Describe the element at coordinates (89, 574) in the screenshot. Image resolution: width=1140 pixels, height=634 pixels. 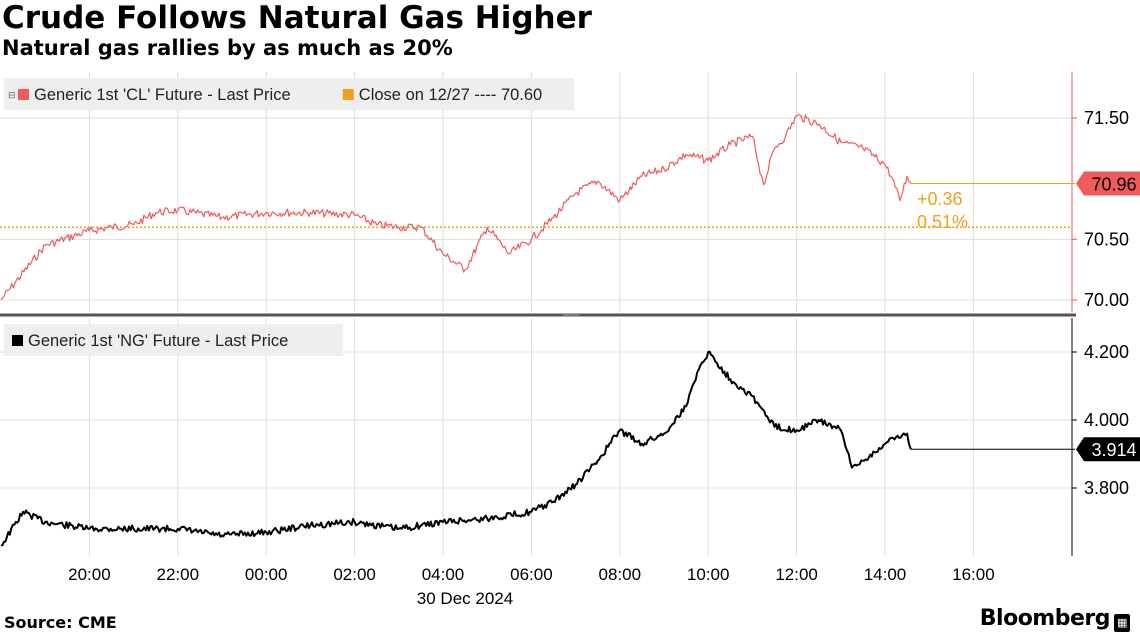
I see `x-tick-label: 20:00` at that location.